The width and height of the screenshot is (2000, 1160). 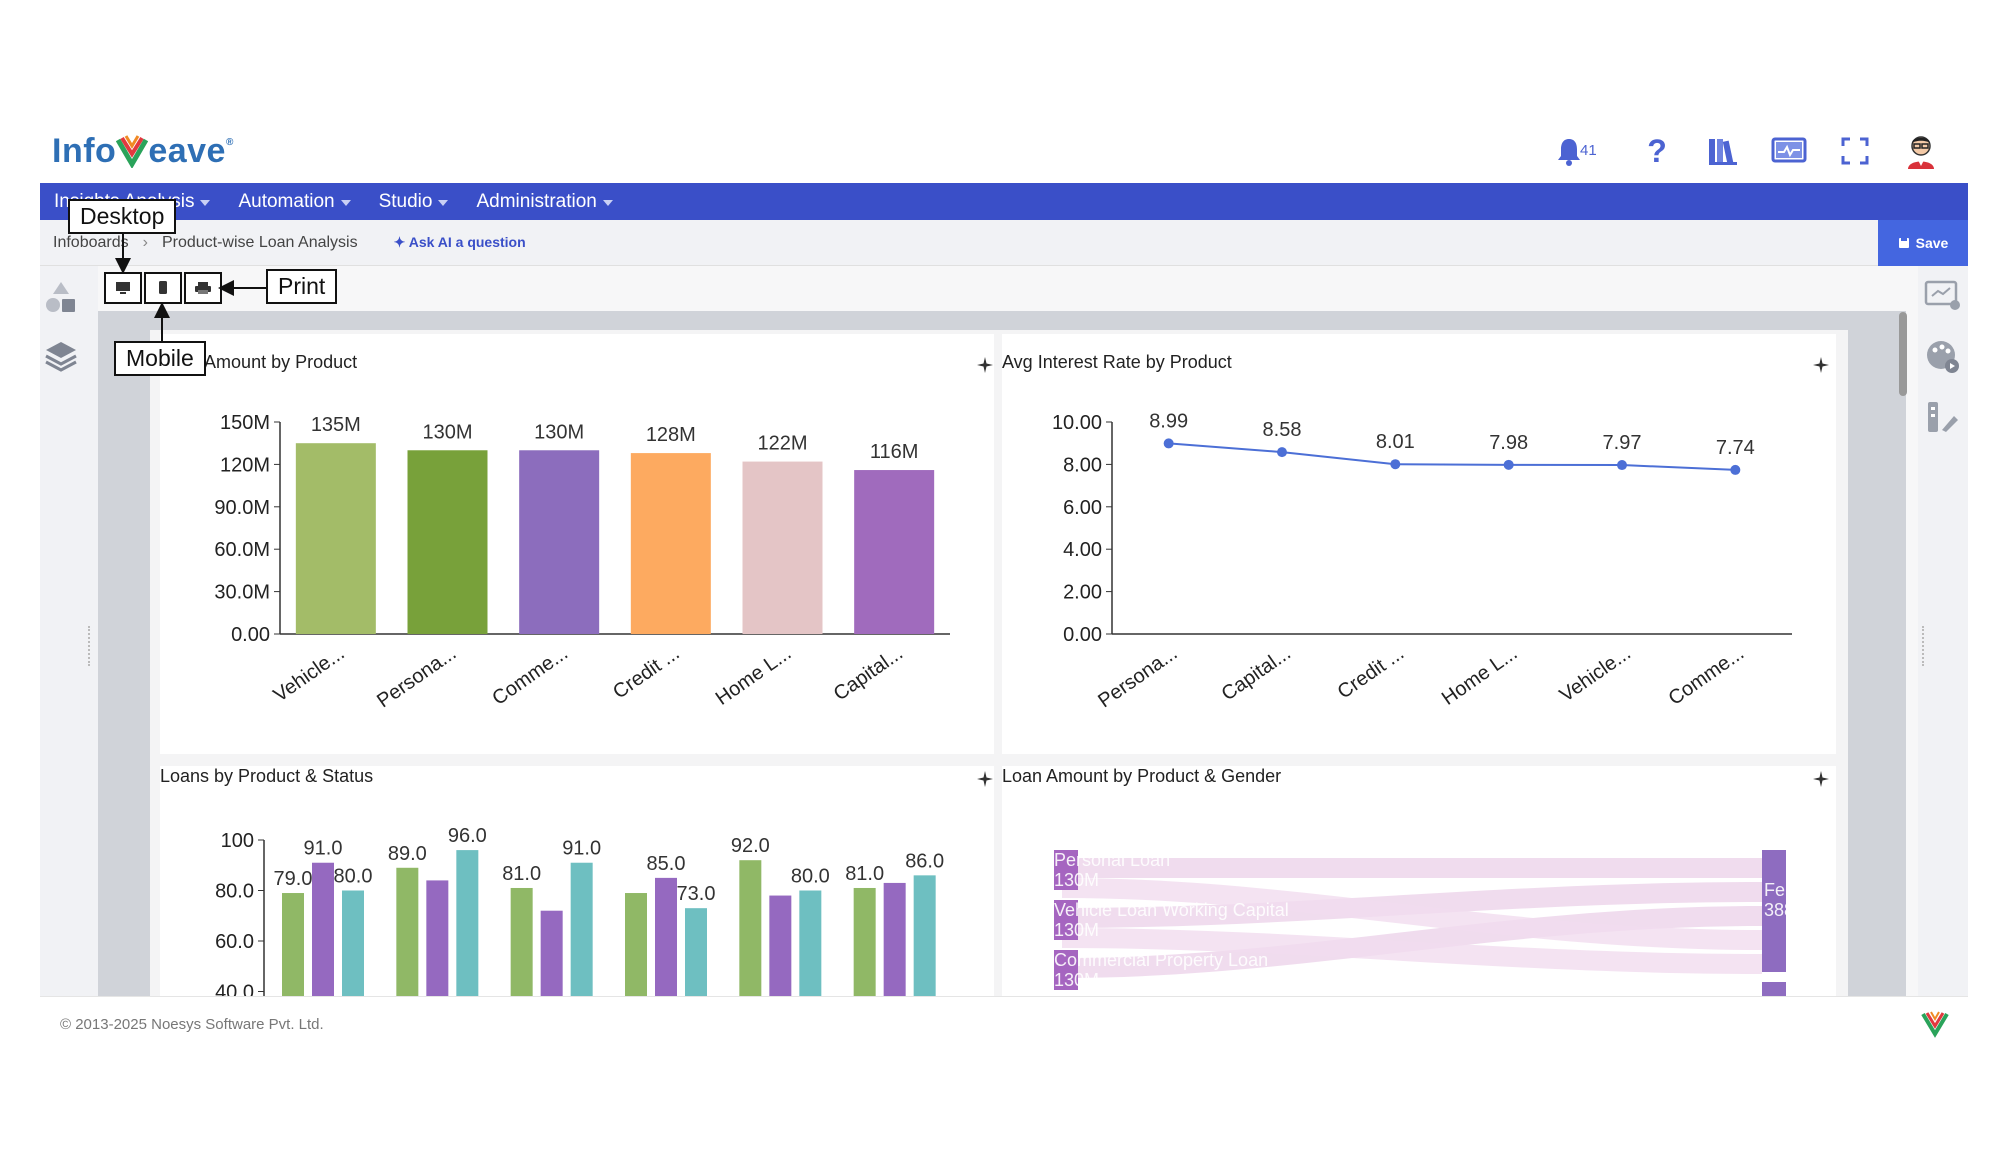 What do you see at coordinates (1117, 362) in the screenshot?
I see `widget-title: Avg Interest Rate by Product` at bounding box center [1117, 362].